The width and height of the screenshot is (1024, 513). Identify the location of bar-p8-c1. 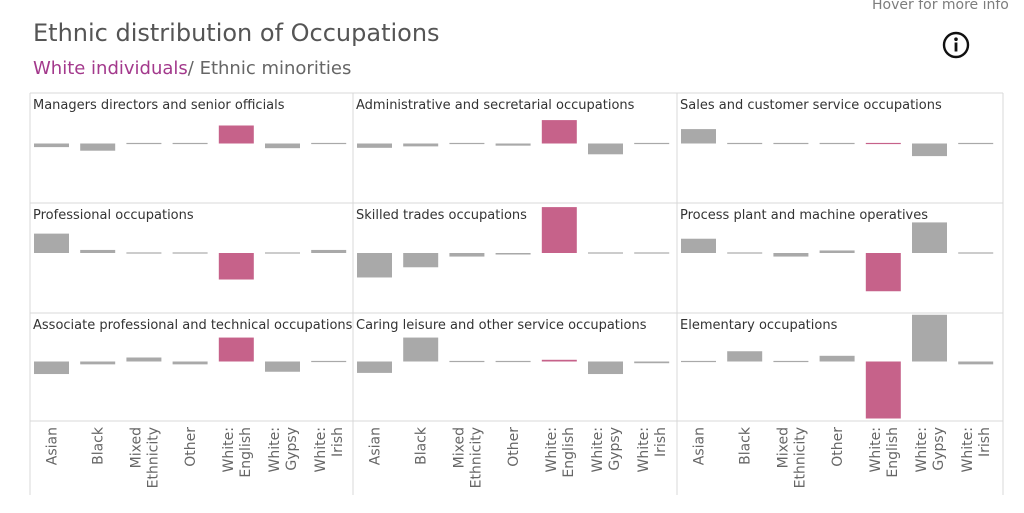
(745, 356).